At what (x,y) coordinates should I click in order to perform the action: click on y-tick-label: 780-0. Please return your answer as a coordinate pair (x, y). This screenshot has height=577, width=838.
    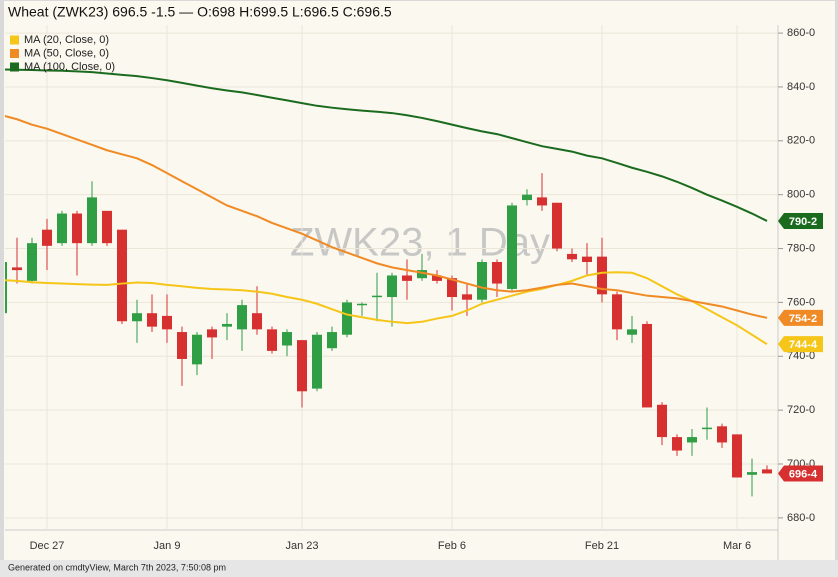
    Looking at the image, I should click on (801, 248).